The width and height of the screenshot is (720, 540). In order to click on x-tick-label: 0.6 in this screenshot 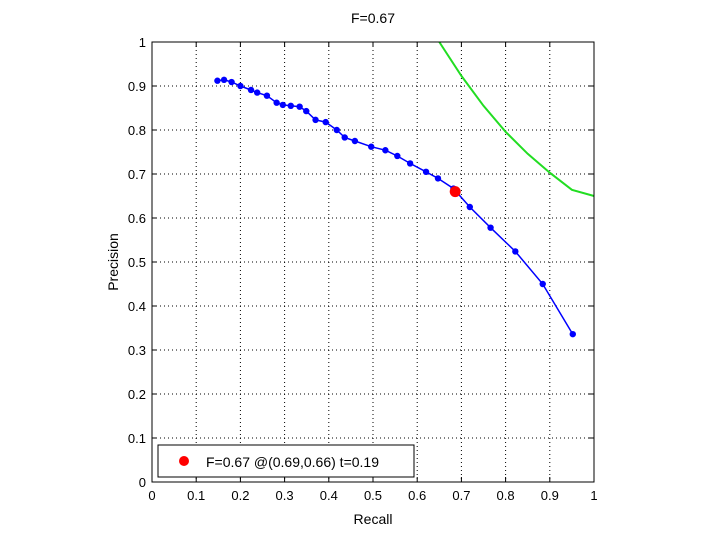, I will do `click(417, 495)`.